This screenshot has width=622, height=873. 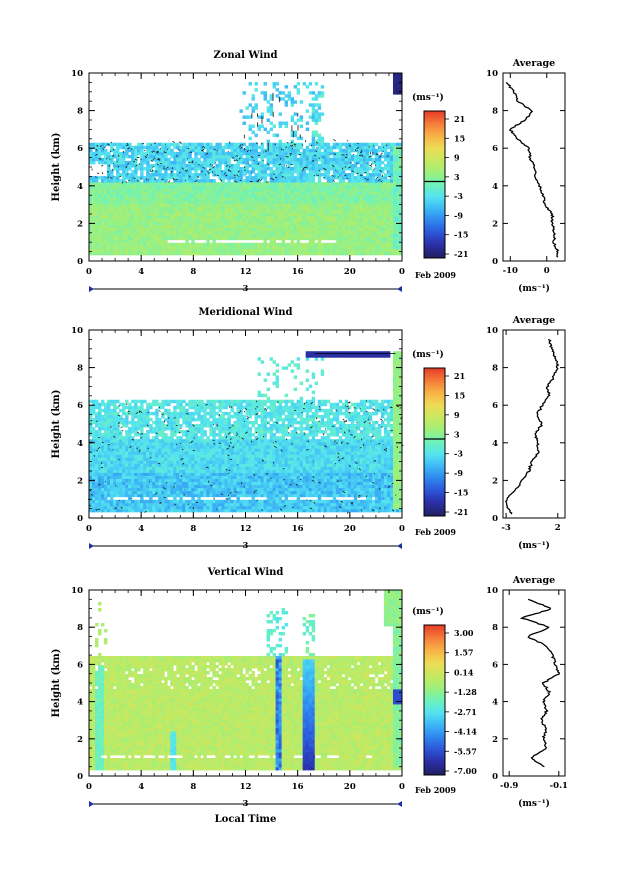 What do you see at coordinates (434, 215) in the screenshot?
I see `colorbar-segment` at bounding box center [434, 215].